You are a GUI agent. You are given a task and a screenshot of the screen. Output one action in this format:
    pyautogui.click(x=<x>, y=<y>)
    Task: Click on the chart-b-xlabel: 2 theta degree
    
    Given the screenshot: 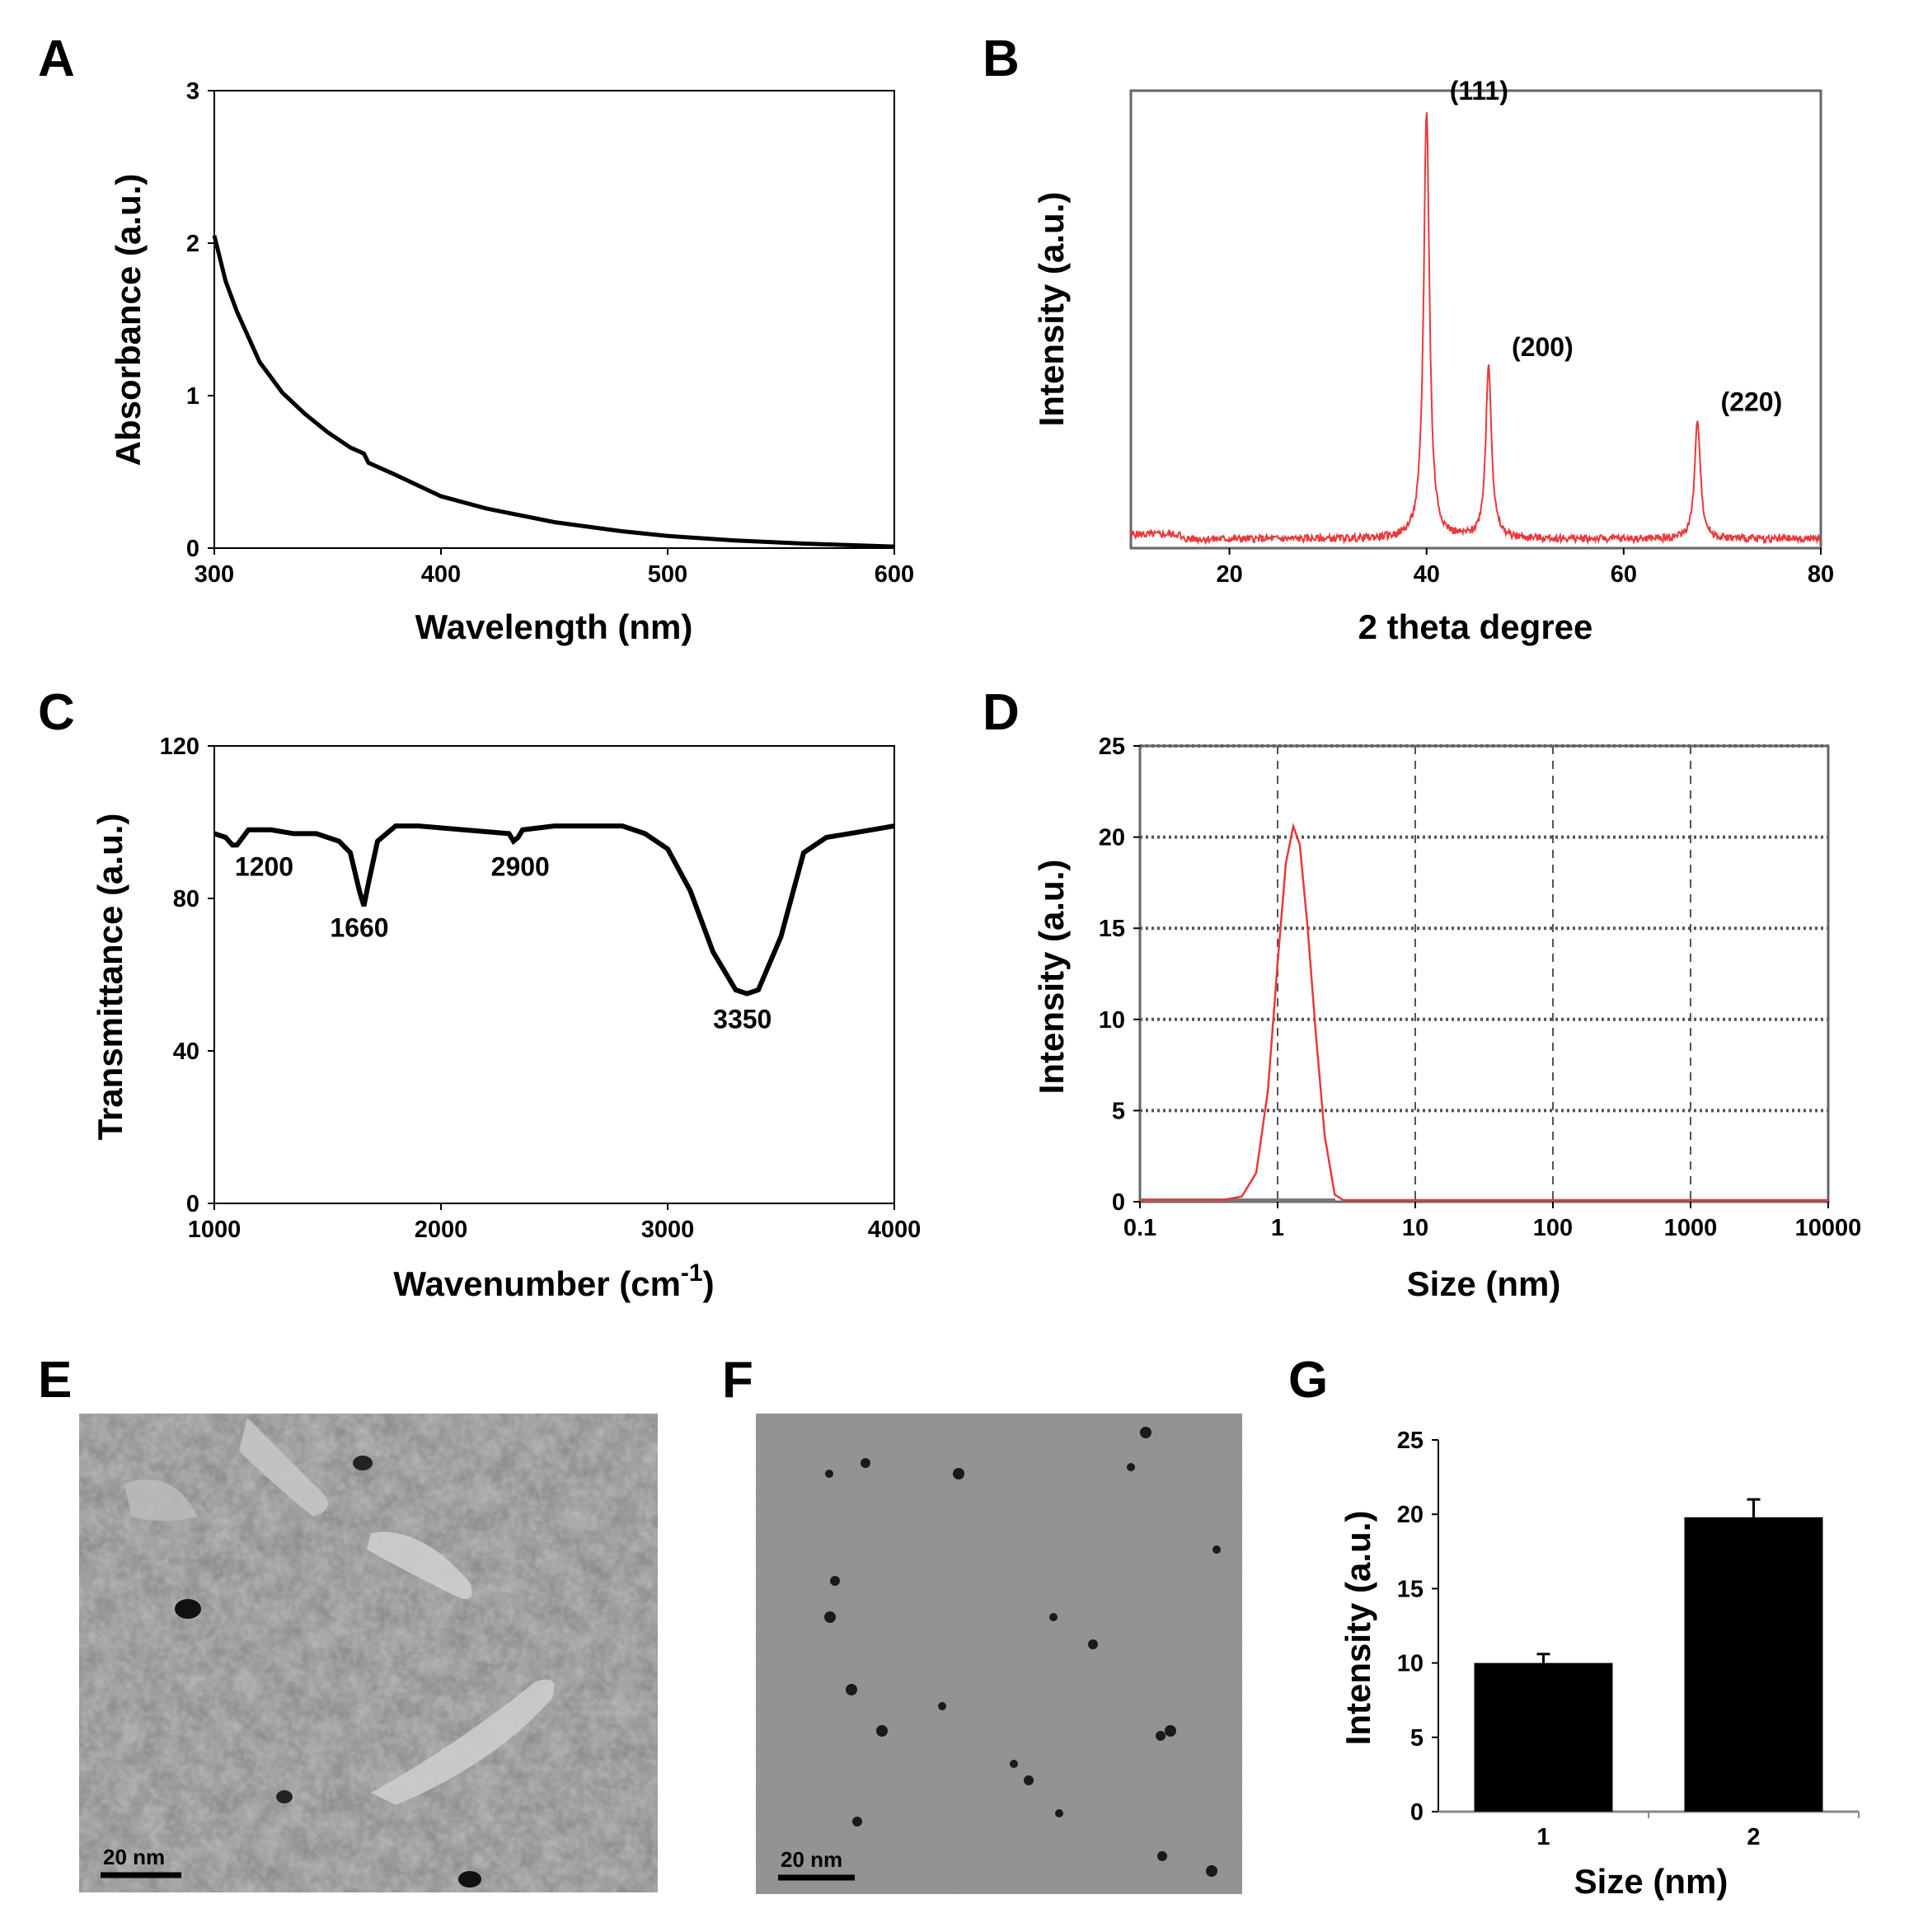 What is the action you would take?
    pyautogui.click(x=1475, y=627)
    